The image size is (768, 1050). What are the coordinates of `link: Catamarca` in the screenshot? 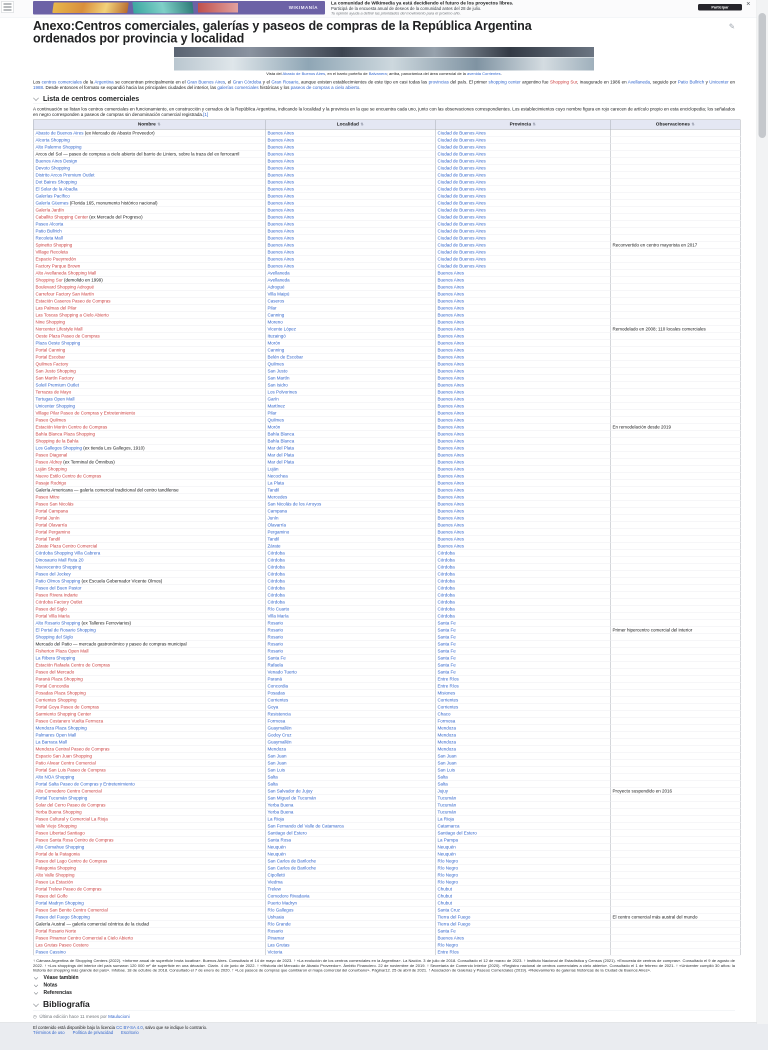 It's located at (449, 825).